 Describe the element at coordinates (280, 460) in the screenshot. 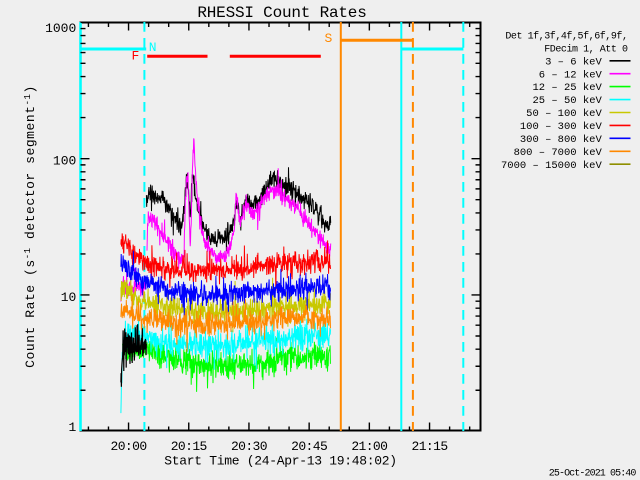

I see `svg-text:Start Time (24-Apr-13 19:48:02: Start Time (24-Apr-13 19:48:02)` at that location.